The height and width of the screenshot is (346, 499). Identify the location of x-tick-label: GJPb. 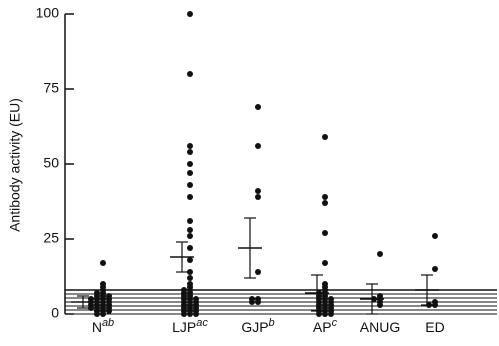
(257, 326).